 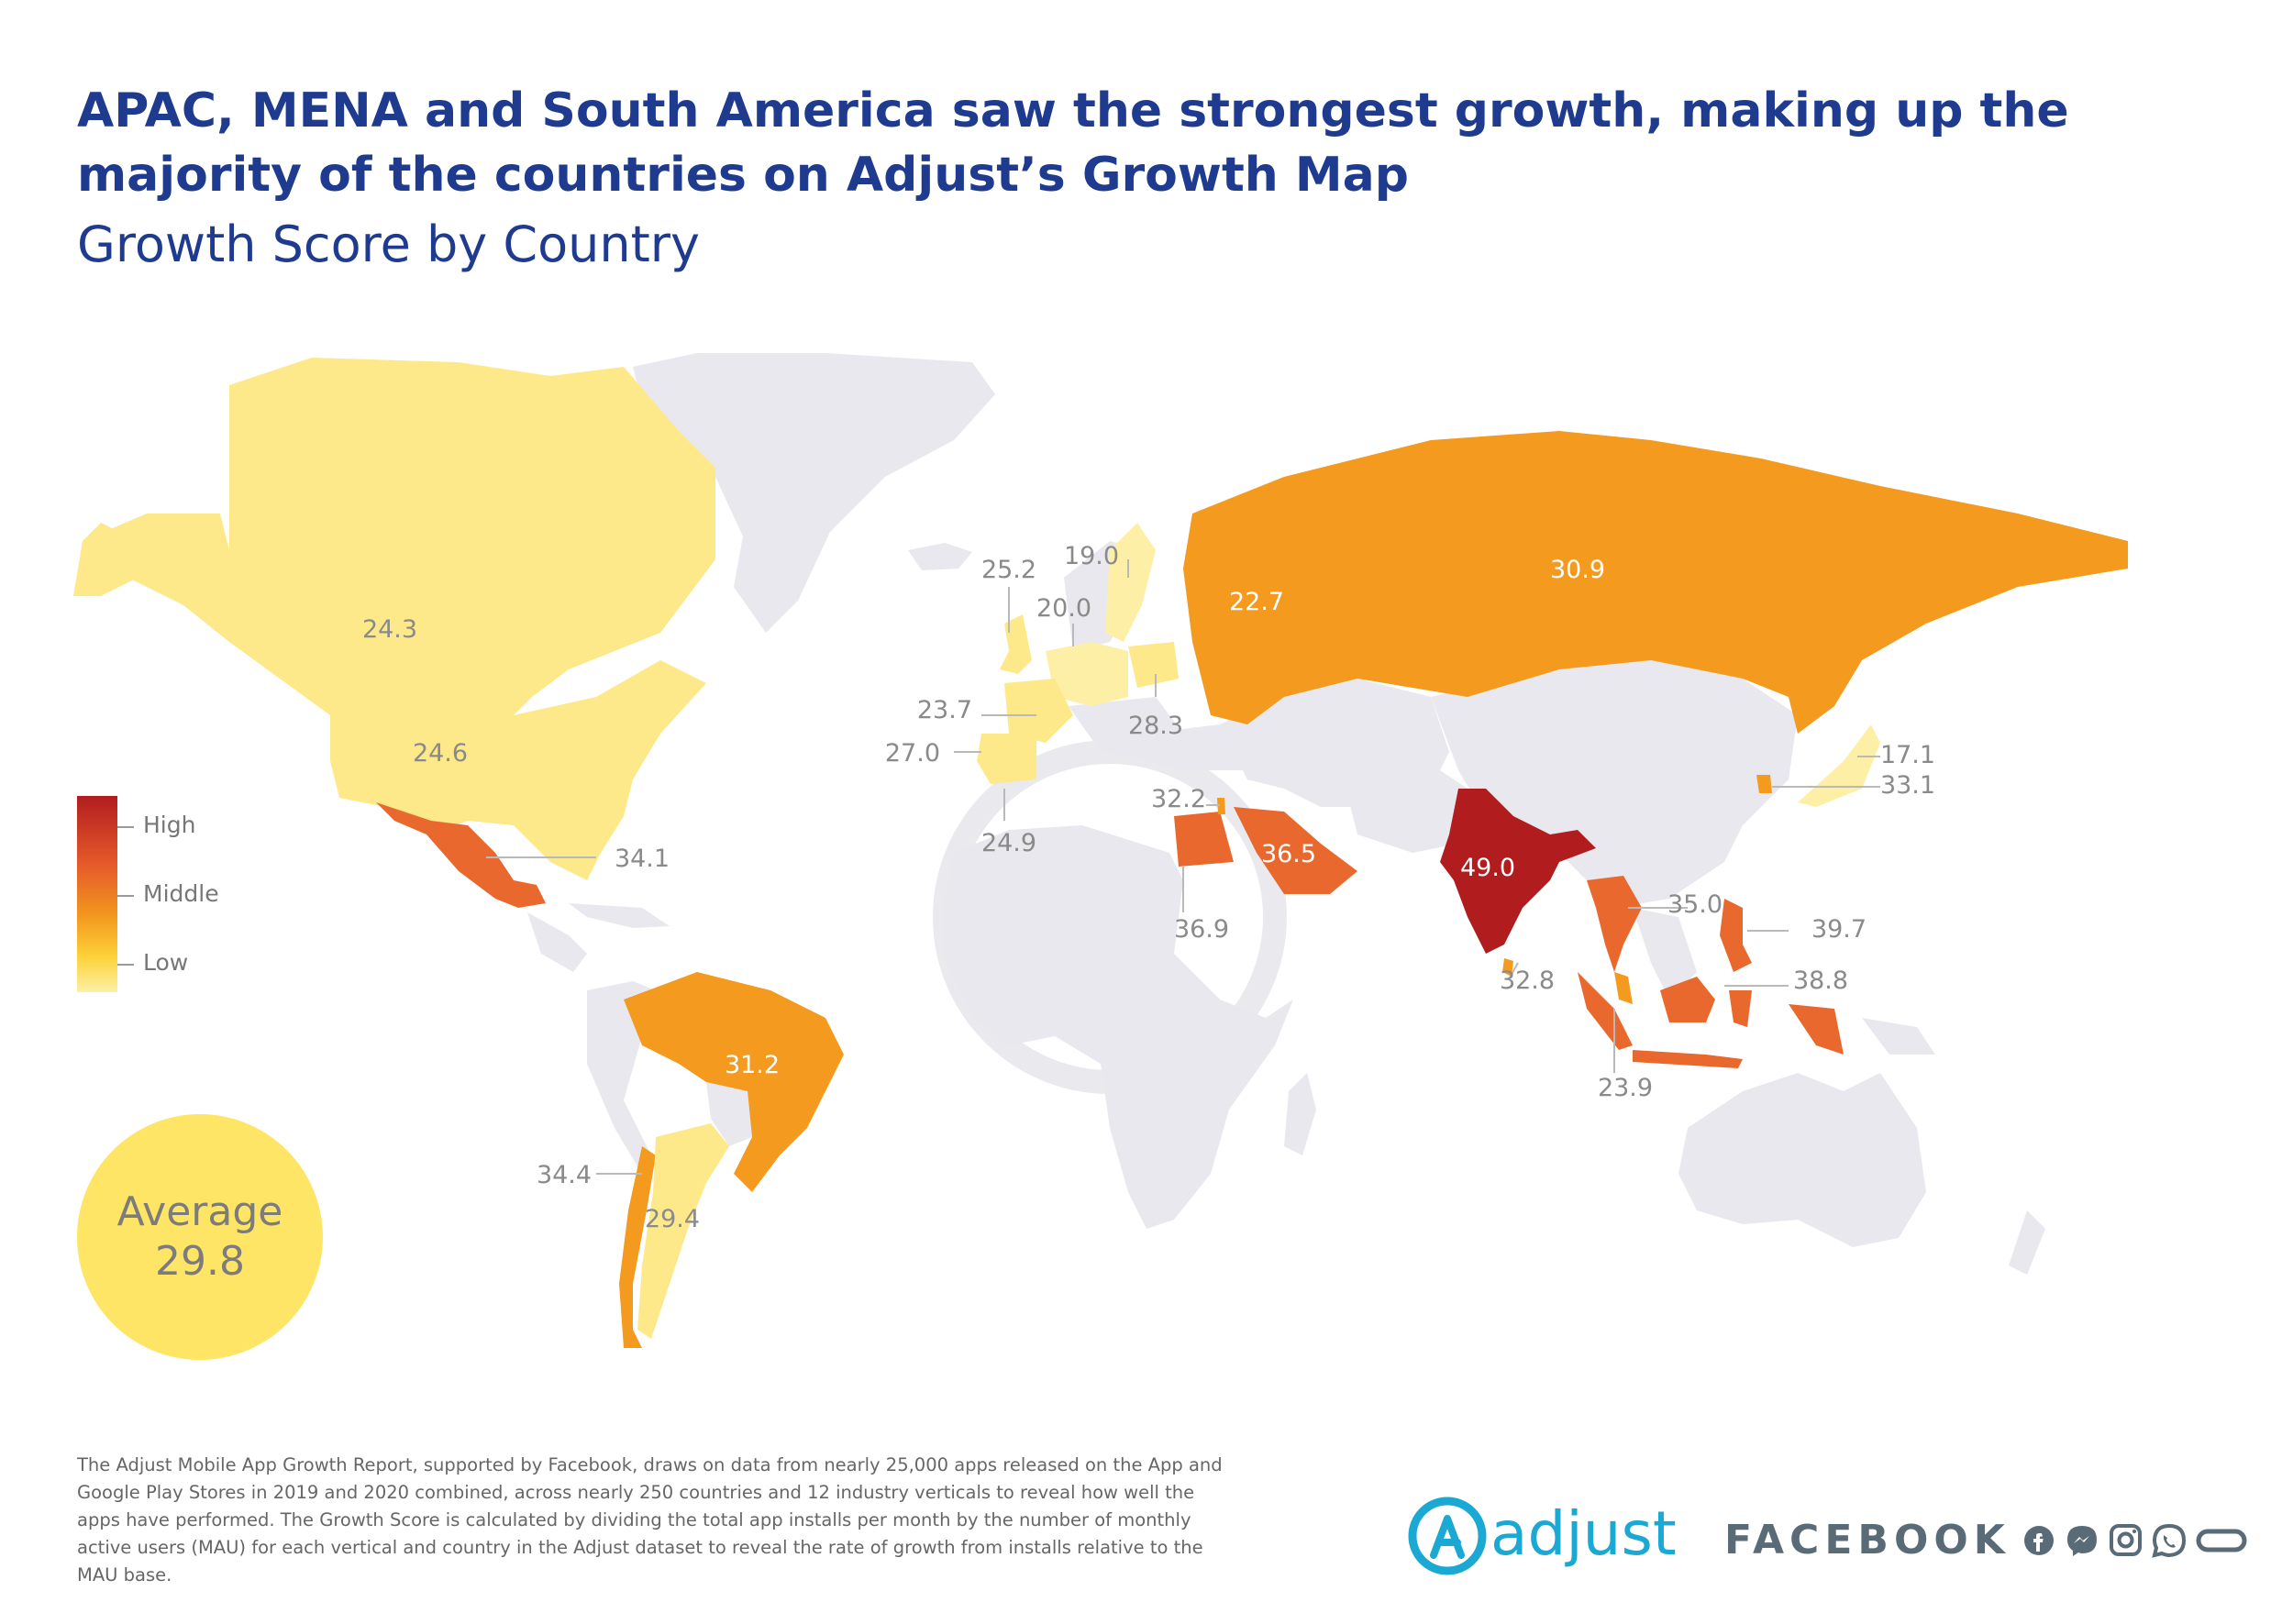 I want to click on country-thailand-vietnam, so click(x=1614, y=924).